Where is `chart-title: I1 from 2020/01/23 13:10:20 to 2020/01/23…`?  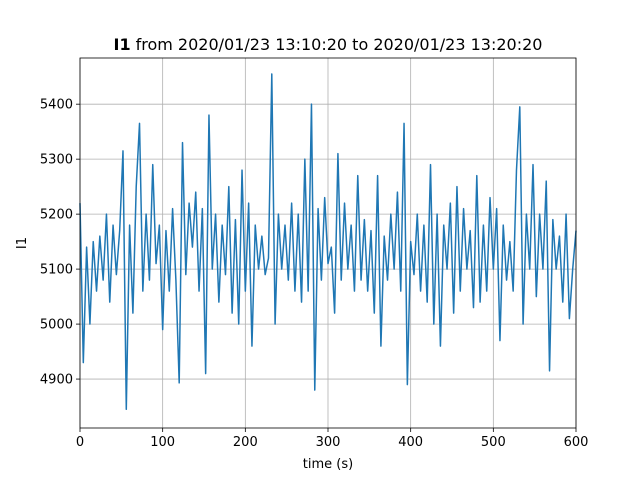 chart-title: I1 from 2020/01/23 13:10:20 to 2020/01/23… is located at coordinates (328, 44).